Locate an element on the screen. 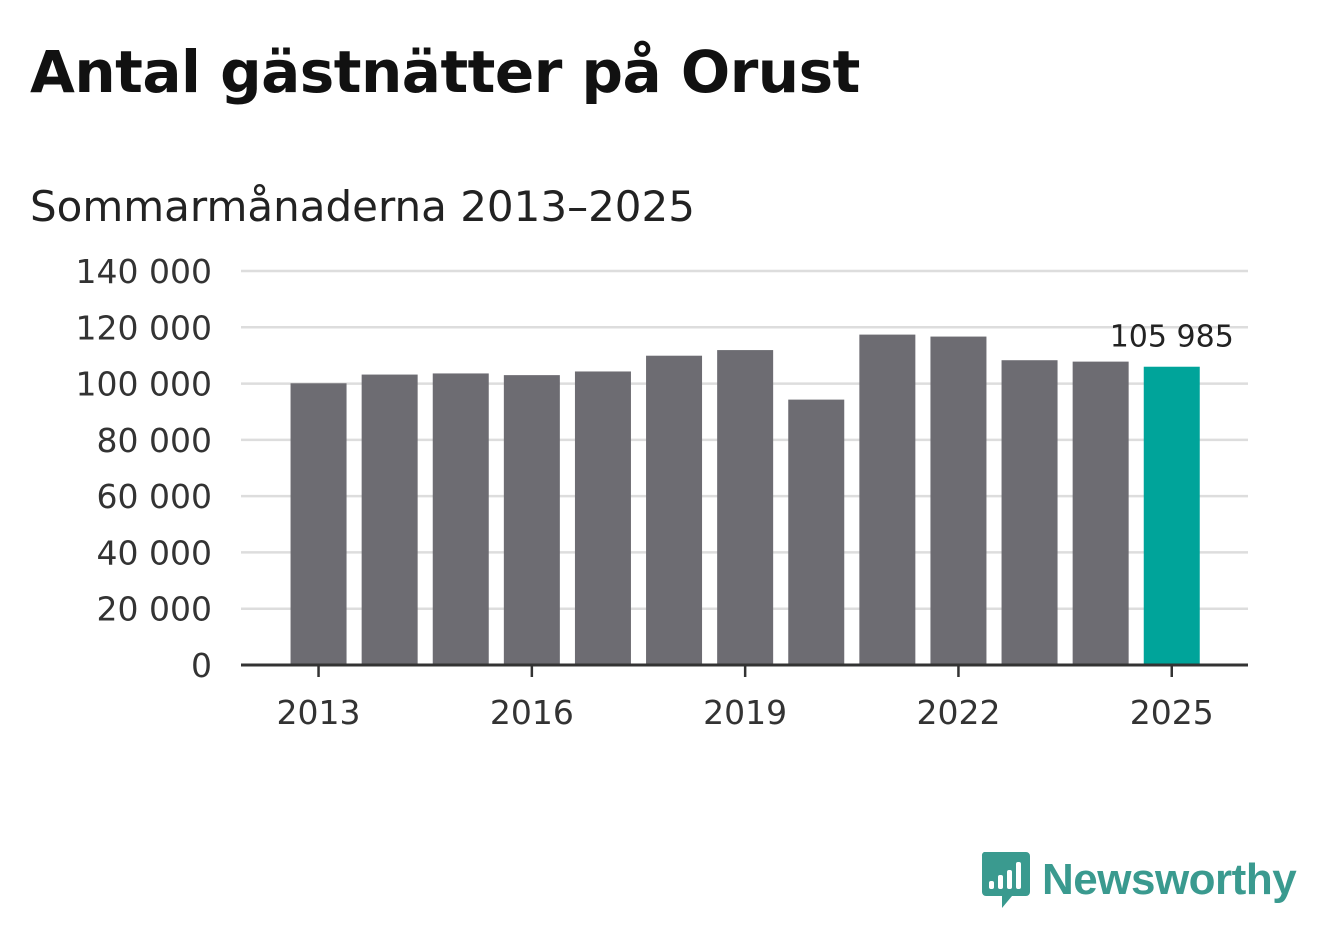  brand-logo: Newsworthy is located at coordinates (1138, 880).